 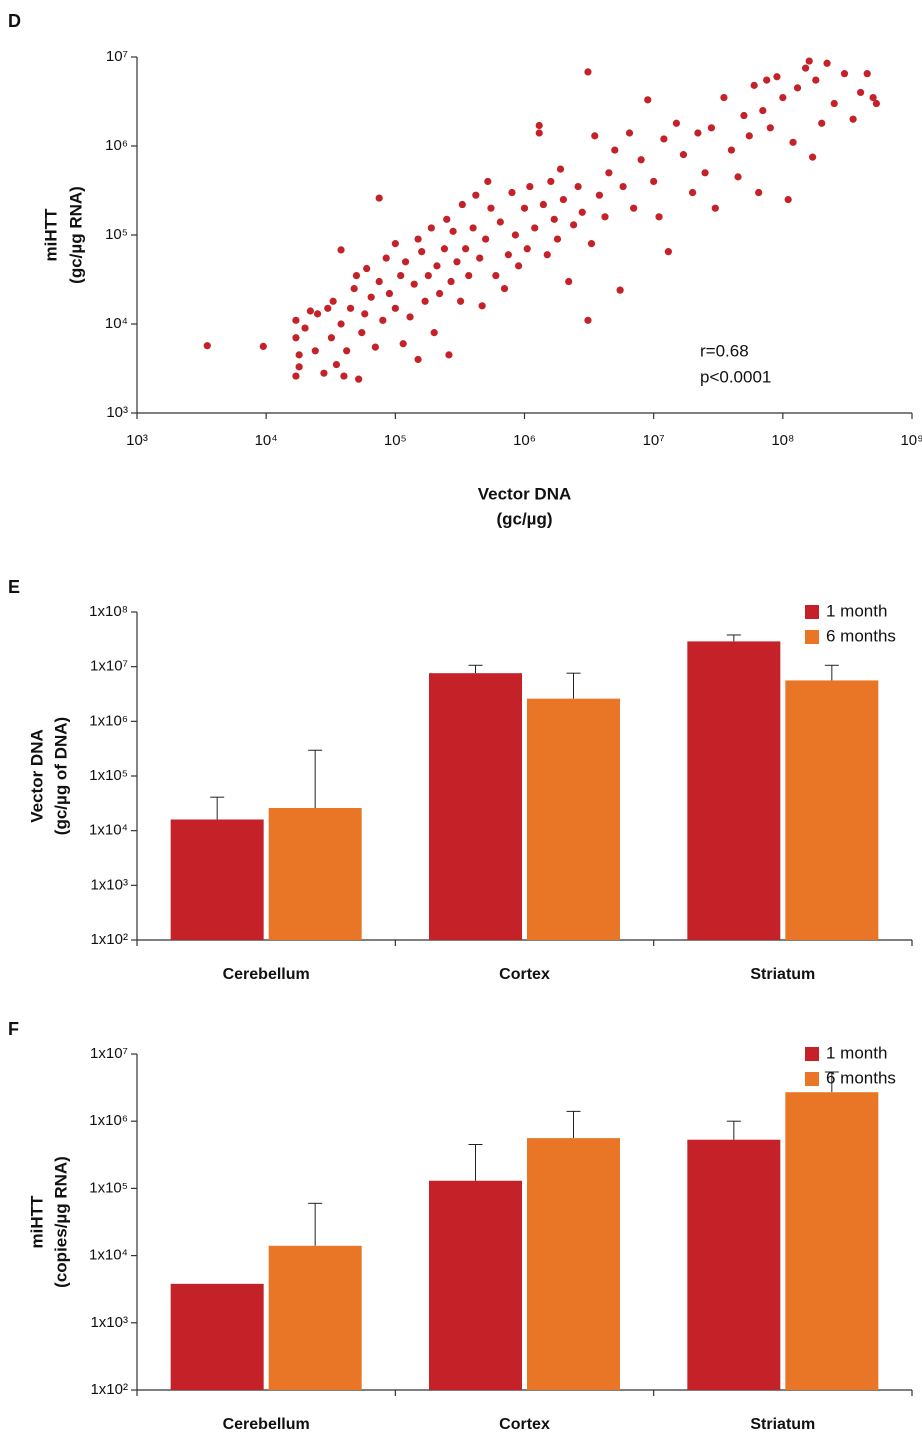 What do you see at coordinates (109, 1053) in the screenshot?
I see `y-tick-label: 1x10⁷` at bounding box center [109, 1053].